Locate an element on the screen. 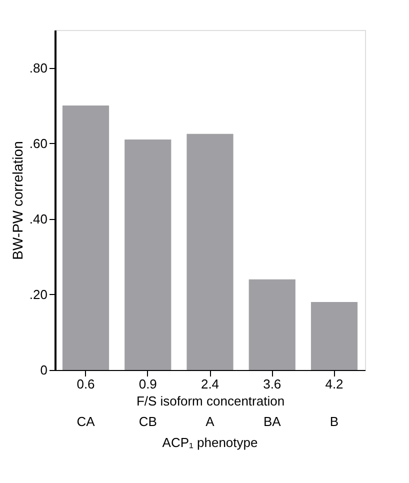 The height and width of the screenshot is (483, 409). x-tick-label: 4.2 is located at coordinates (334, 384).